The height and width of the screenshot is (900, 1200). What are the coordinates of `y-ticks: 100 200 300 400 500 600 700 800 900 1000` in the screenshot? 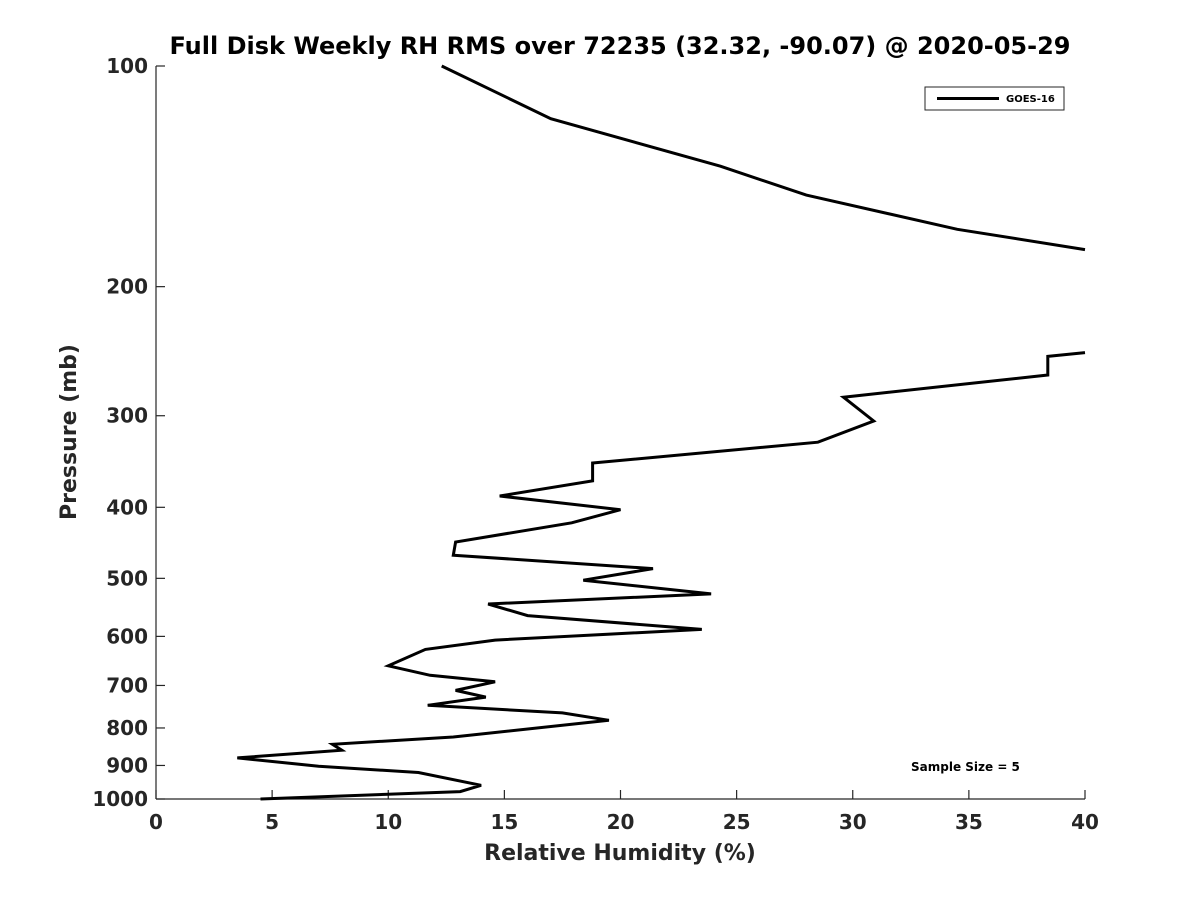 It's located at (128, 432).